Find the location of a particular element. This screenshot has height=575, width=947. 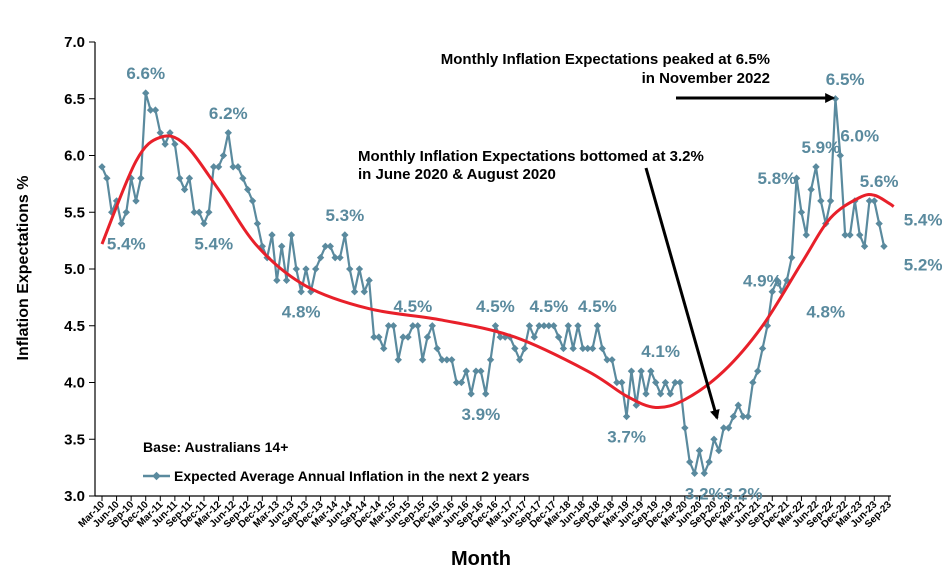

y-tick-label: 4.5 is located at coordinates (74, 326).